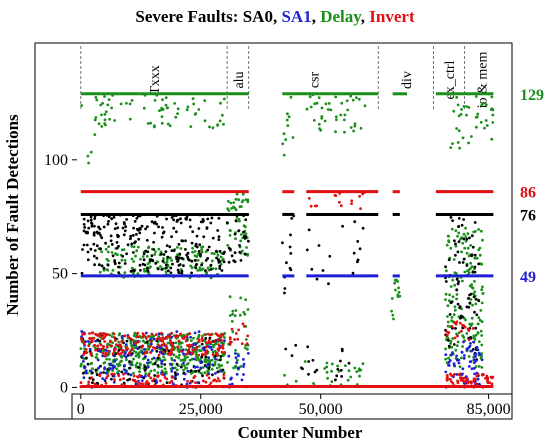 Image resolution: width=550 pixels, height=445 pixels. Describe the element at coordinates (321, 409) in the screenshot. I see `x-tick-label-50000: 50,000` at that location.